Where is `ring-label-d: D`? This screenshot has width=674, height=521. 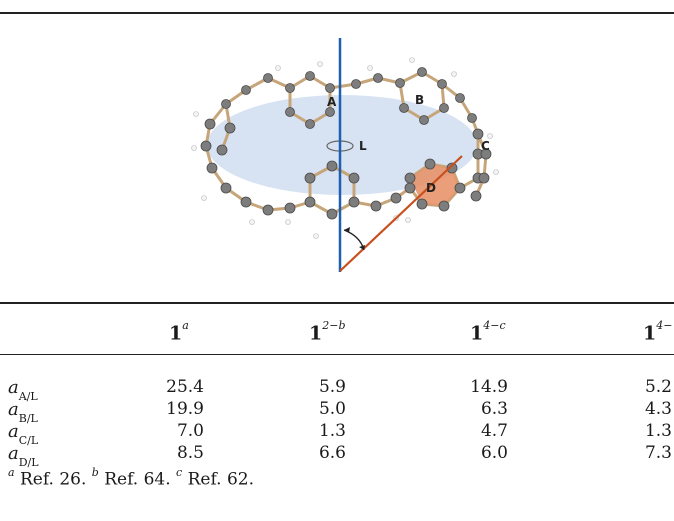
ring-label-d: D is located at coordinates (431, 188).